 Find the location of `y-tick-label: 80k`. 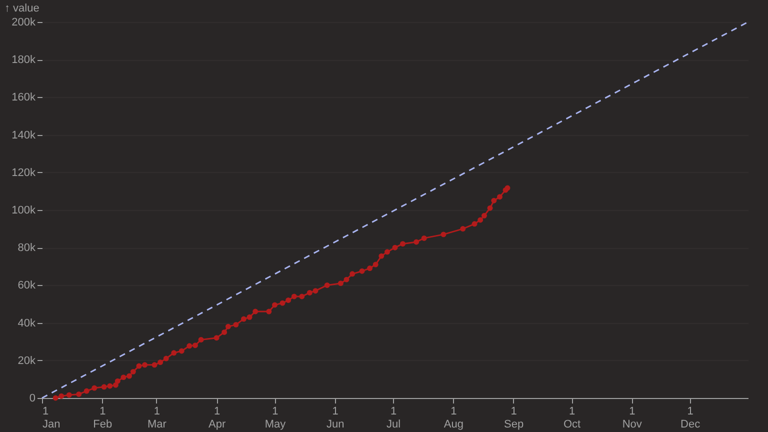

y-tick-label: 80k is located at coordinates (27, 248).